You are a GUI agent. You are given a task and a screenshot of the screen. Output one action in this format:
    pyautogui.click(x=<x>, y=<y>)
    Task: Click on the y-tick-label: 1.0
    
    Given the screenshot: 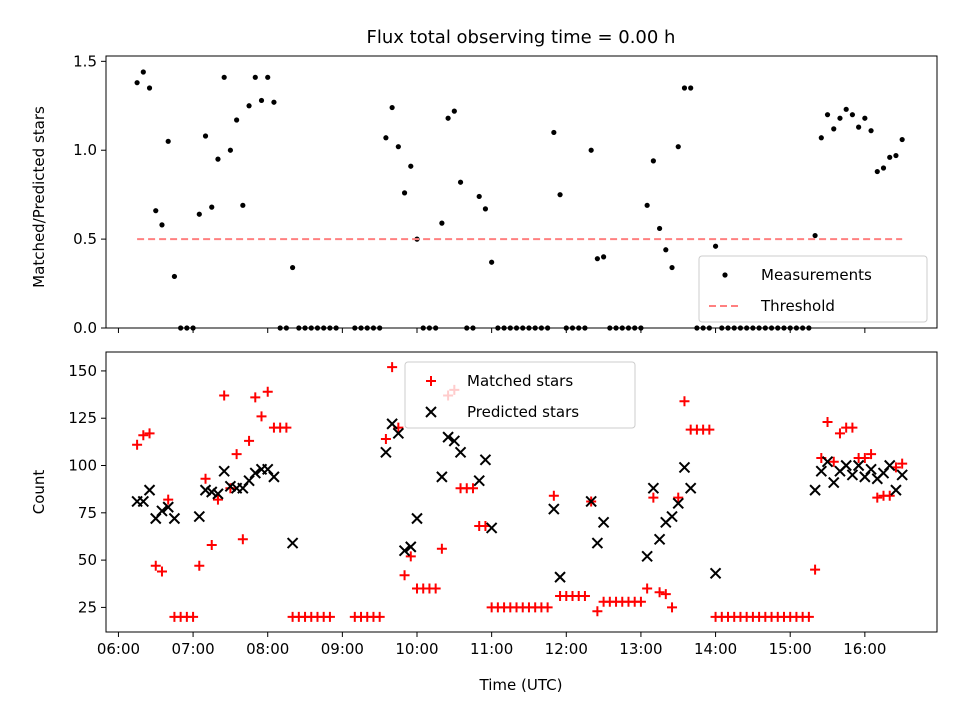 What is the action you would take?
    pyautogui.click(x=85, y=150)
    